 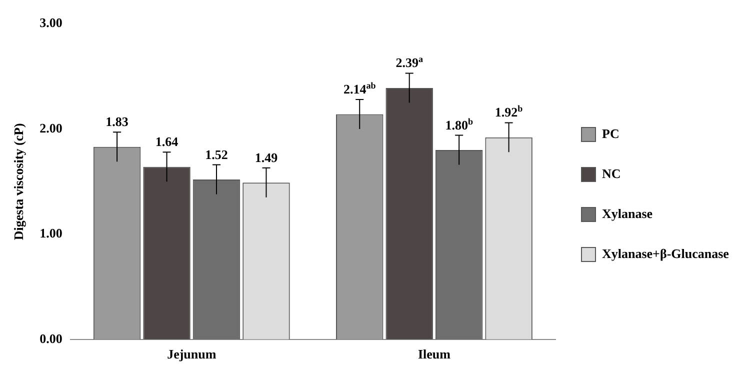 I want to click on data-label: 1.52, so click(x=216, y=154).